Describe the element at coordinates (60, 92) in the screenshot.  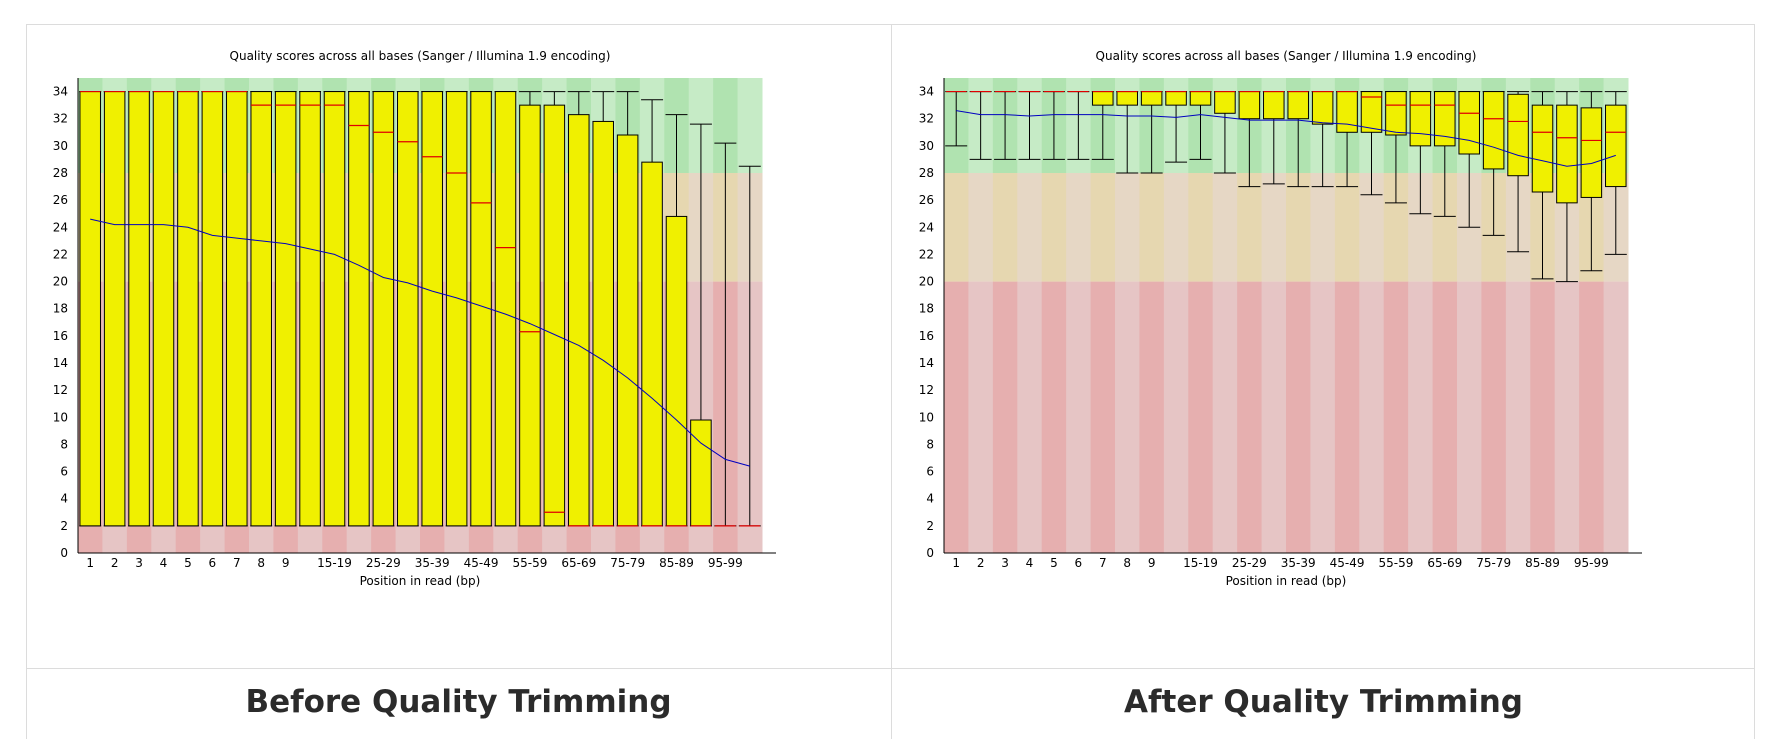
I see `y-tick-label: 34` at that location.